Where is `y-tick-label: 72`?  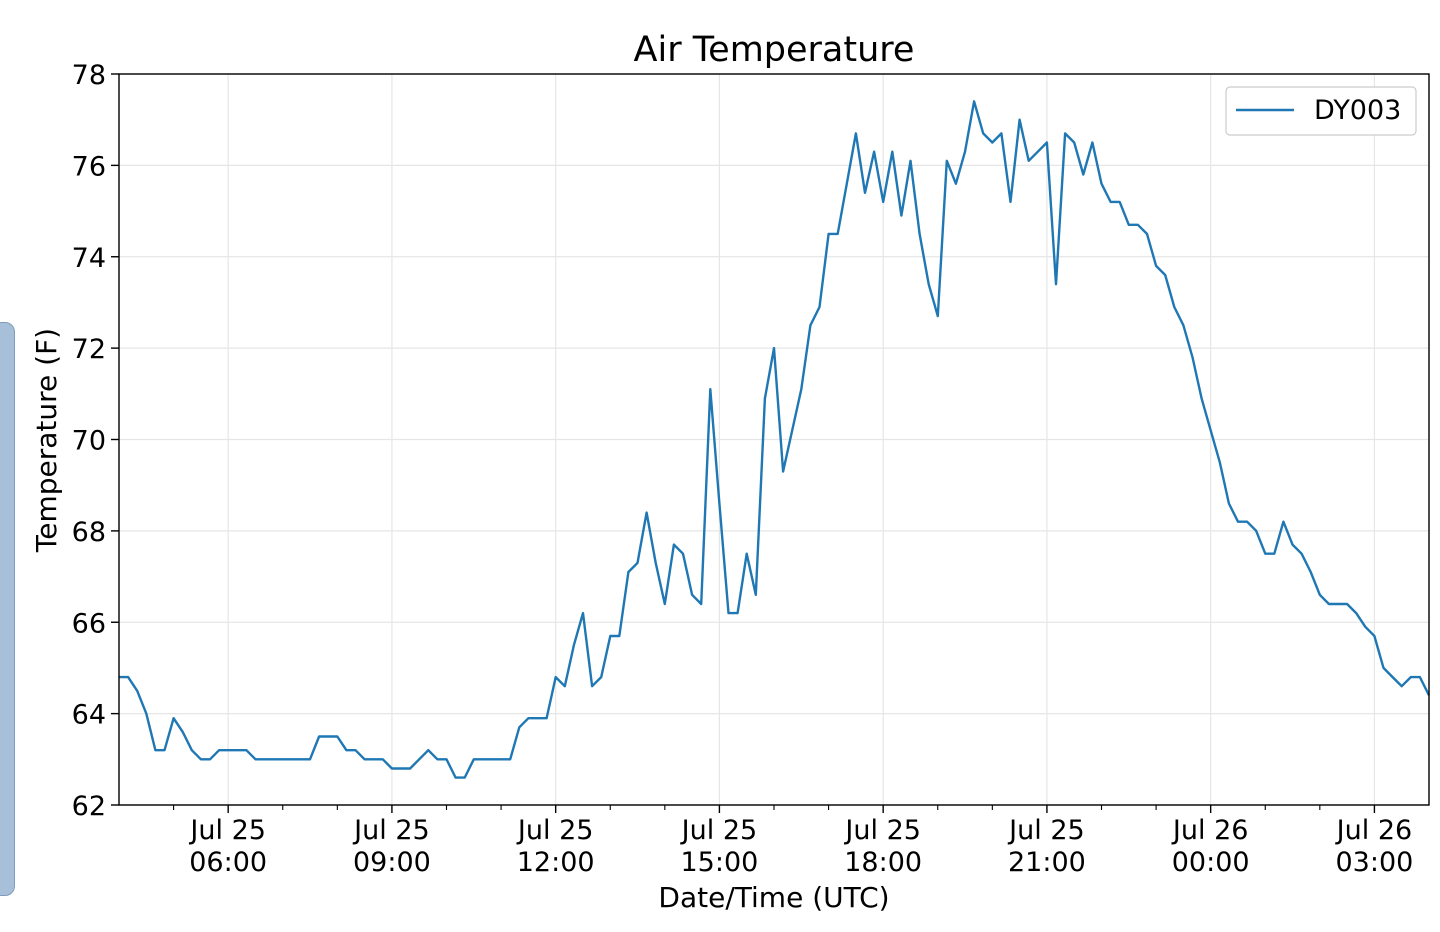
y-tick-label: 72 is located at coordinates (89, 349).